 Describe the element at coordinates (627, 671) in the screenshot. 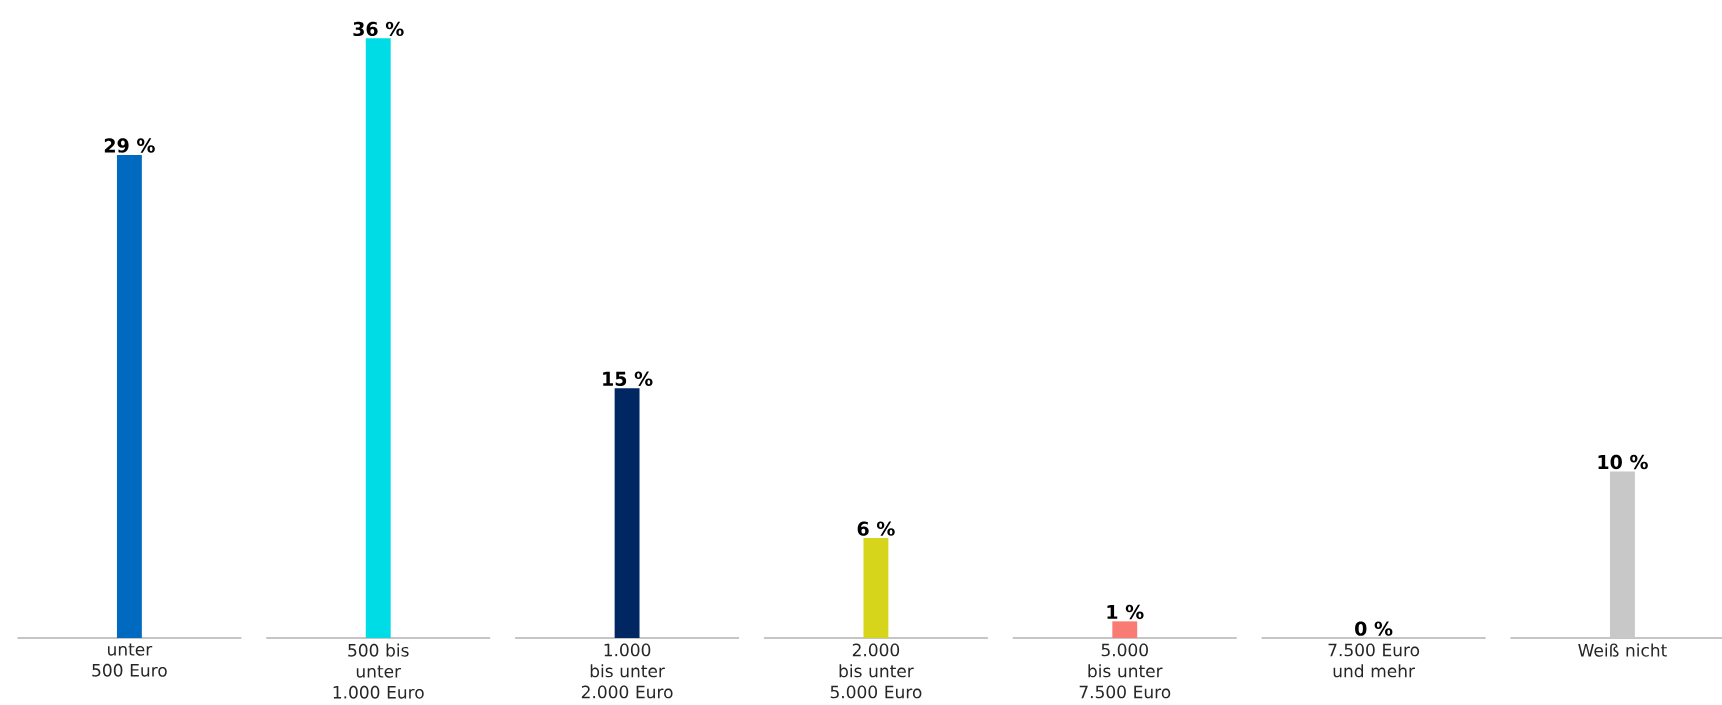

I see `x-tick-label: 1.000 bis unter 2.000 Euro` at that location.